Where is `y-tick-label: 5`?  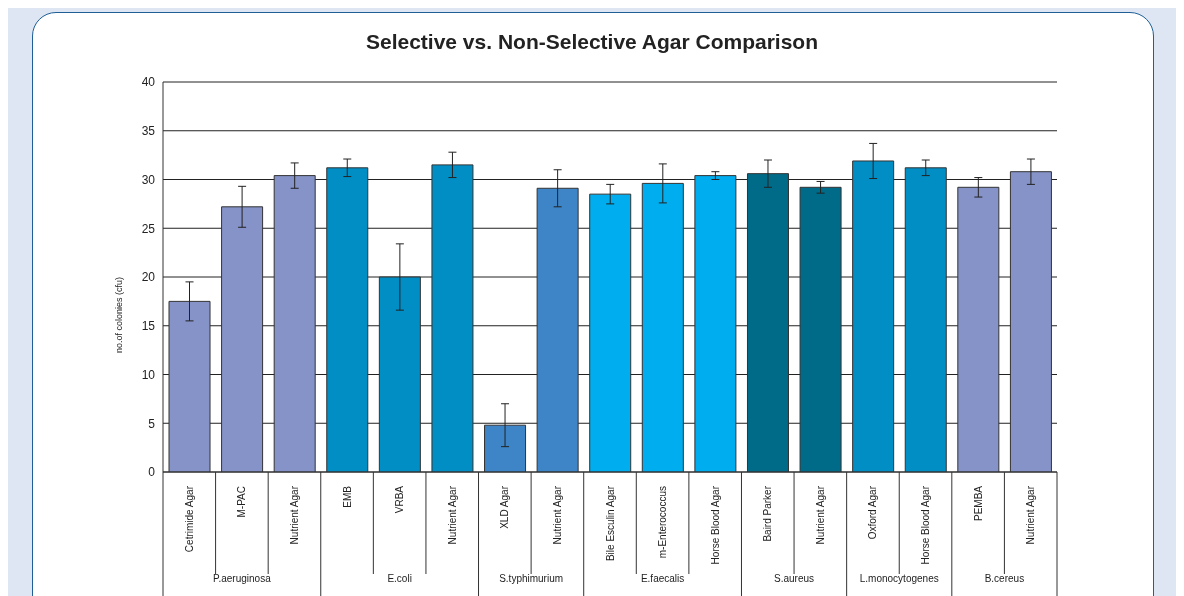 y-tick-label: 5 is located at coordinates (152, 423).